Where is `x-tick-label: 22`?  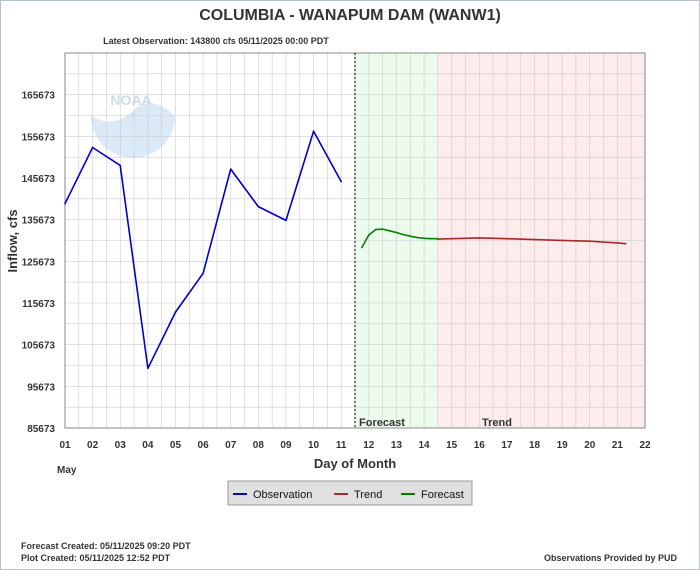 x-tick-label: 22 is located at coordinates (645, 445).